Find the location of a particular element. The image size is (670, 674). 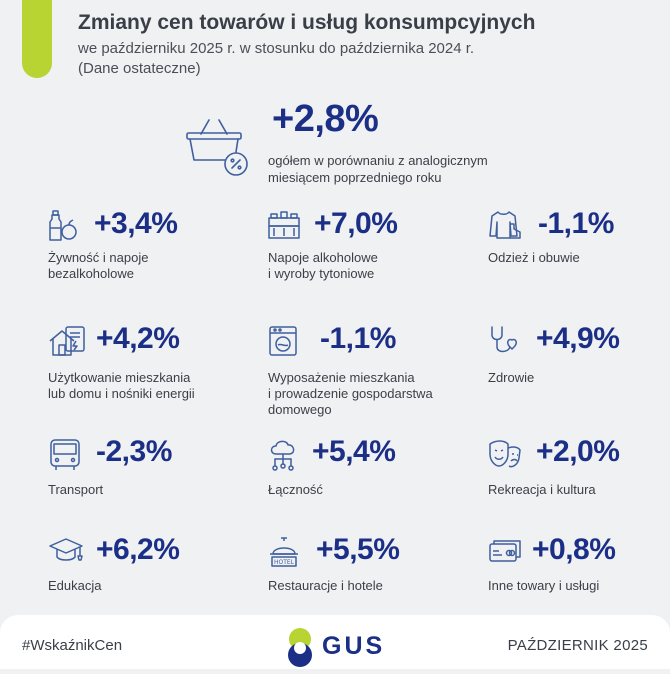

category-label-line-1: Inne towary i usługi is located at coordinates (544, 585).